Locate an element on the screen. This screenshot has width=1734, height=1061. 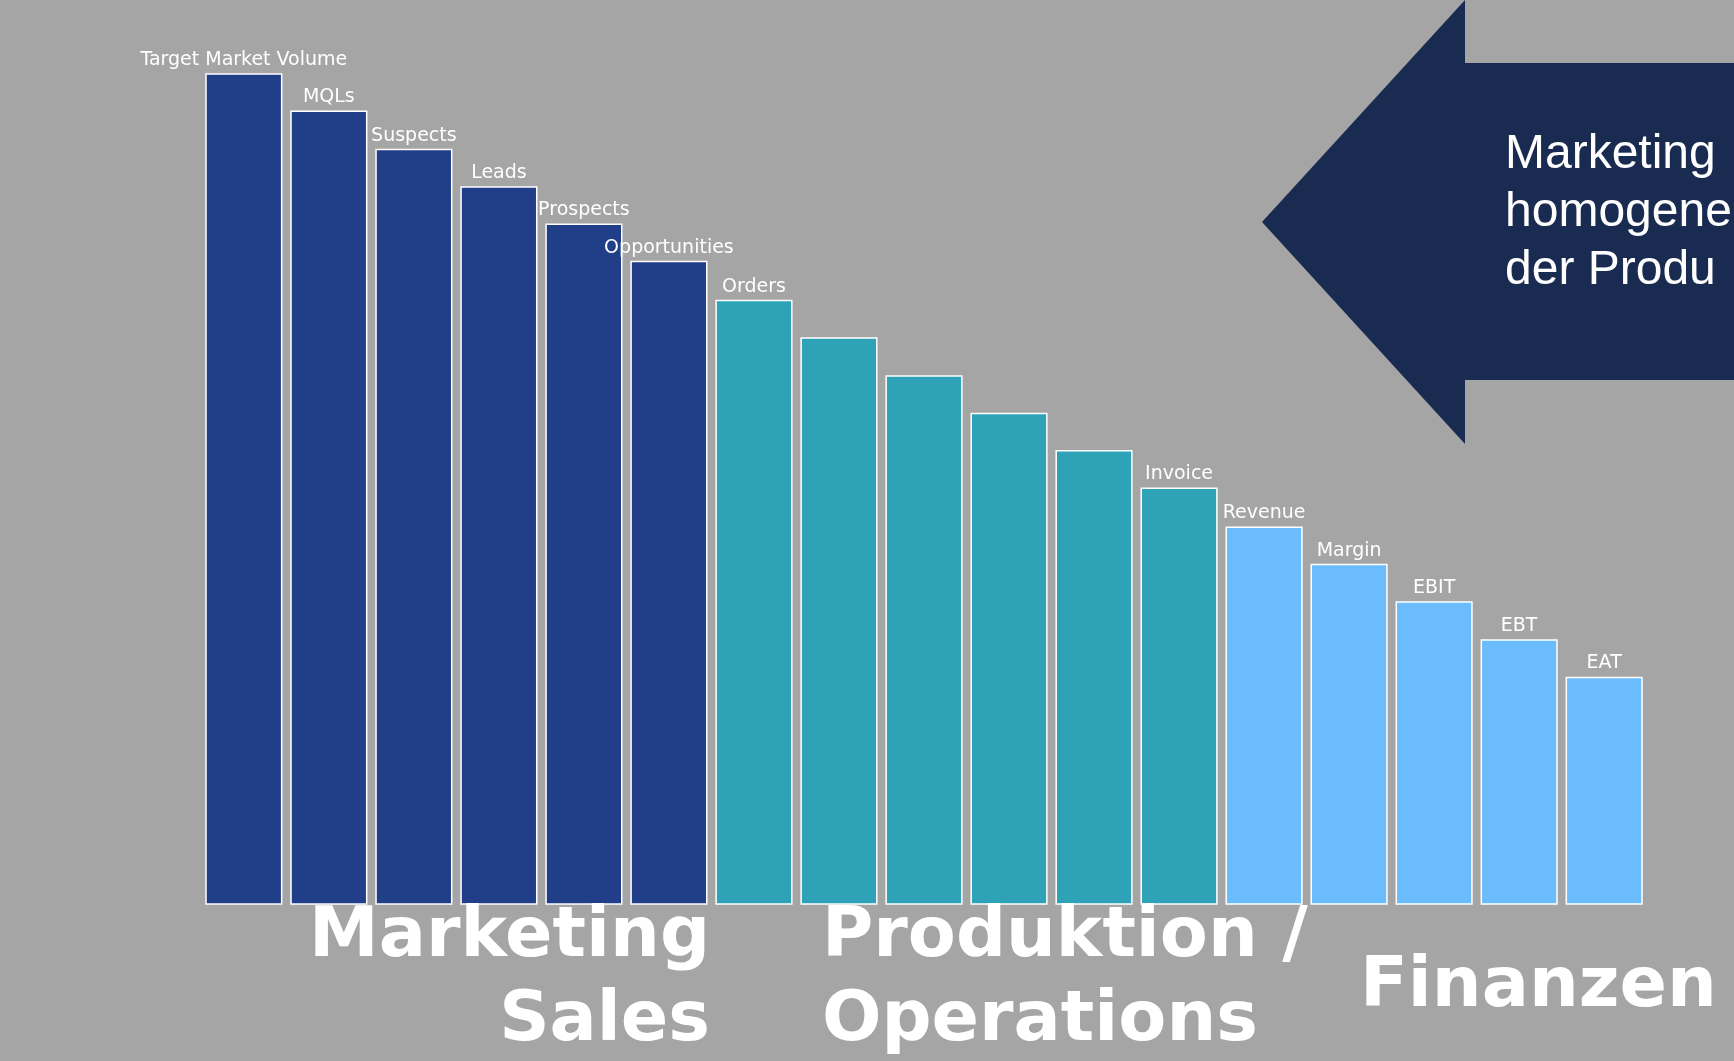
x-tick-label: Orders is located at coordinates (754, 284).